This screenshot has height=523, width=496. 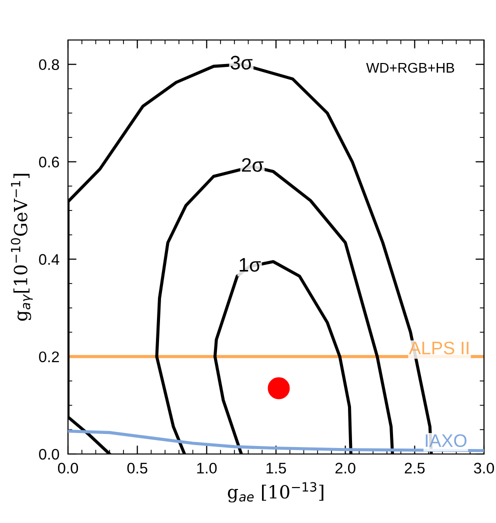 What do you see at coordinates (484, 468) in the screenshot?
I see `x-tick-label: 3.0` at bounding box center [484, 468].